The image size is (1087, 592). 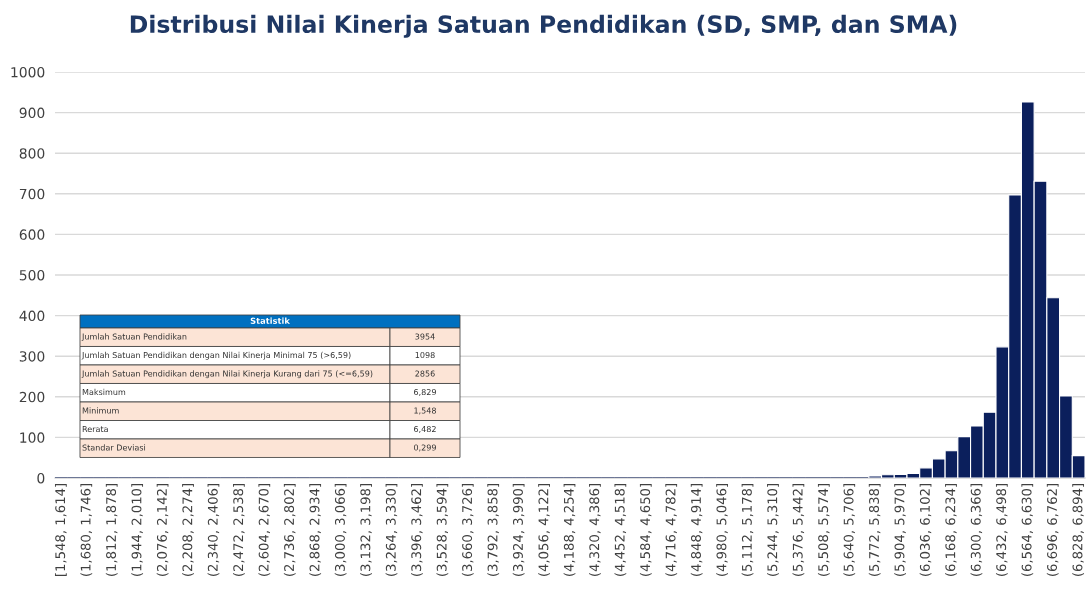 I want to click on y-tick-label: 600, so click(x=32, y=234).